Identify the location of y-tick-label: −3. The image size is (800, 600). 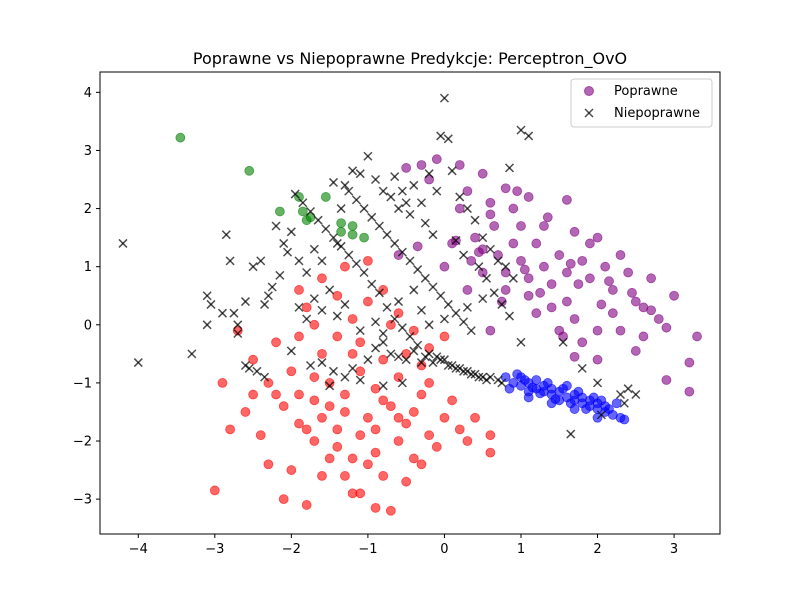
(82, 500).